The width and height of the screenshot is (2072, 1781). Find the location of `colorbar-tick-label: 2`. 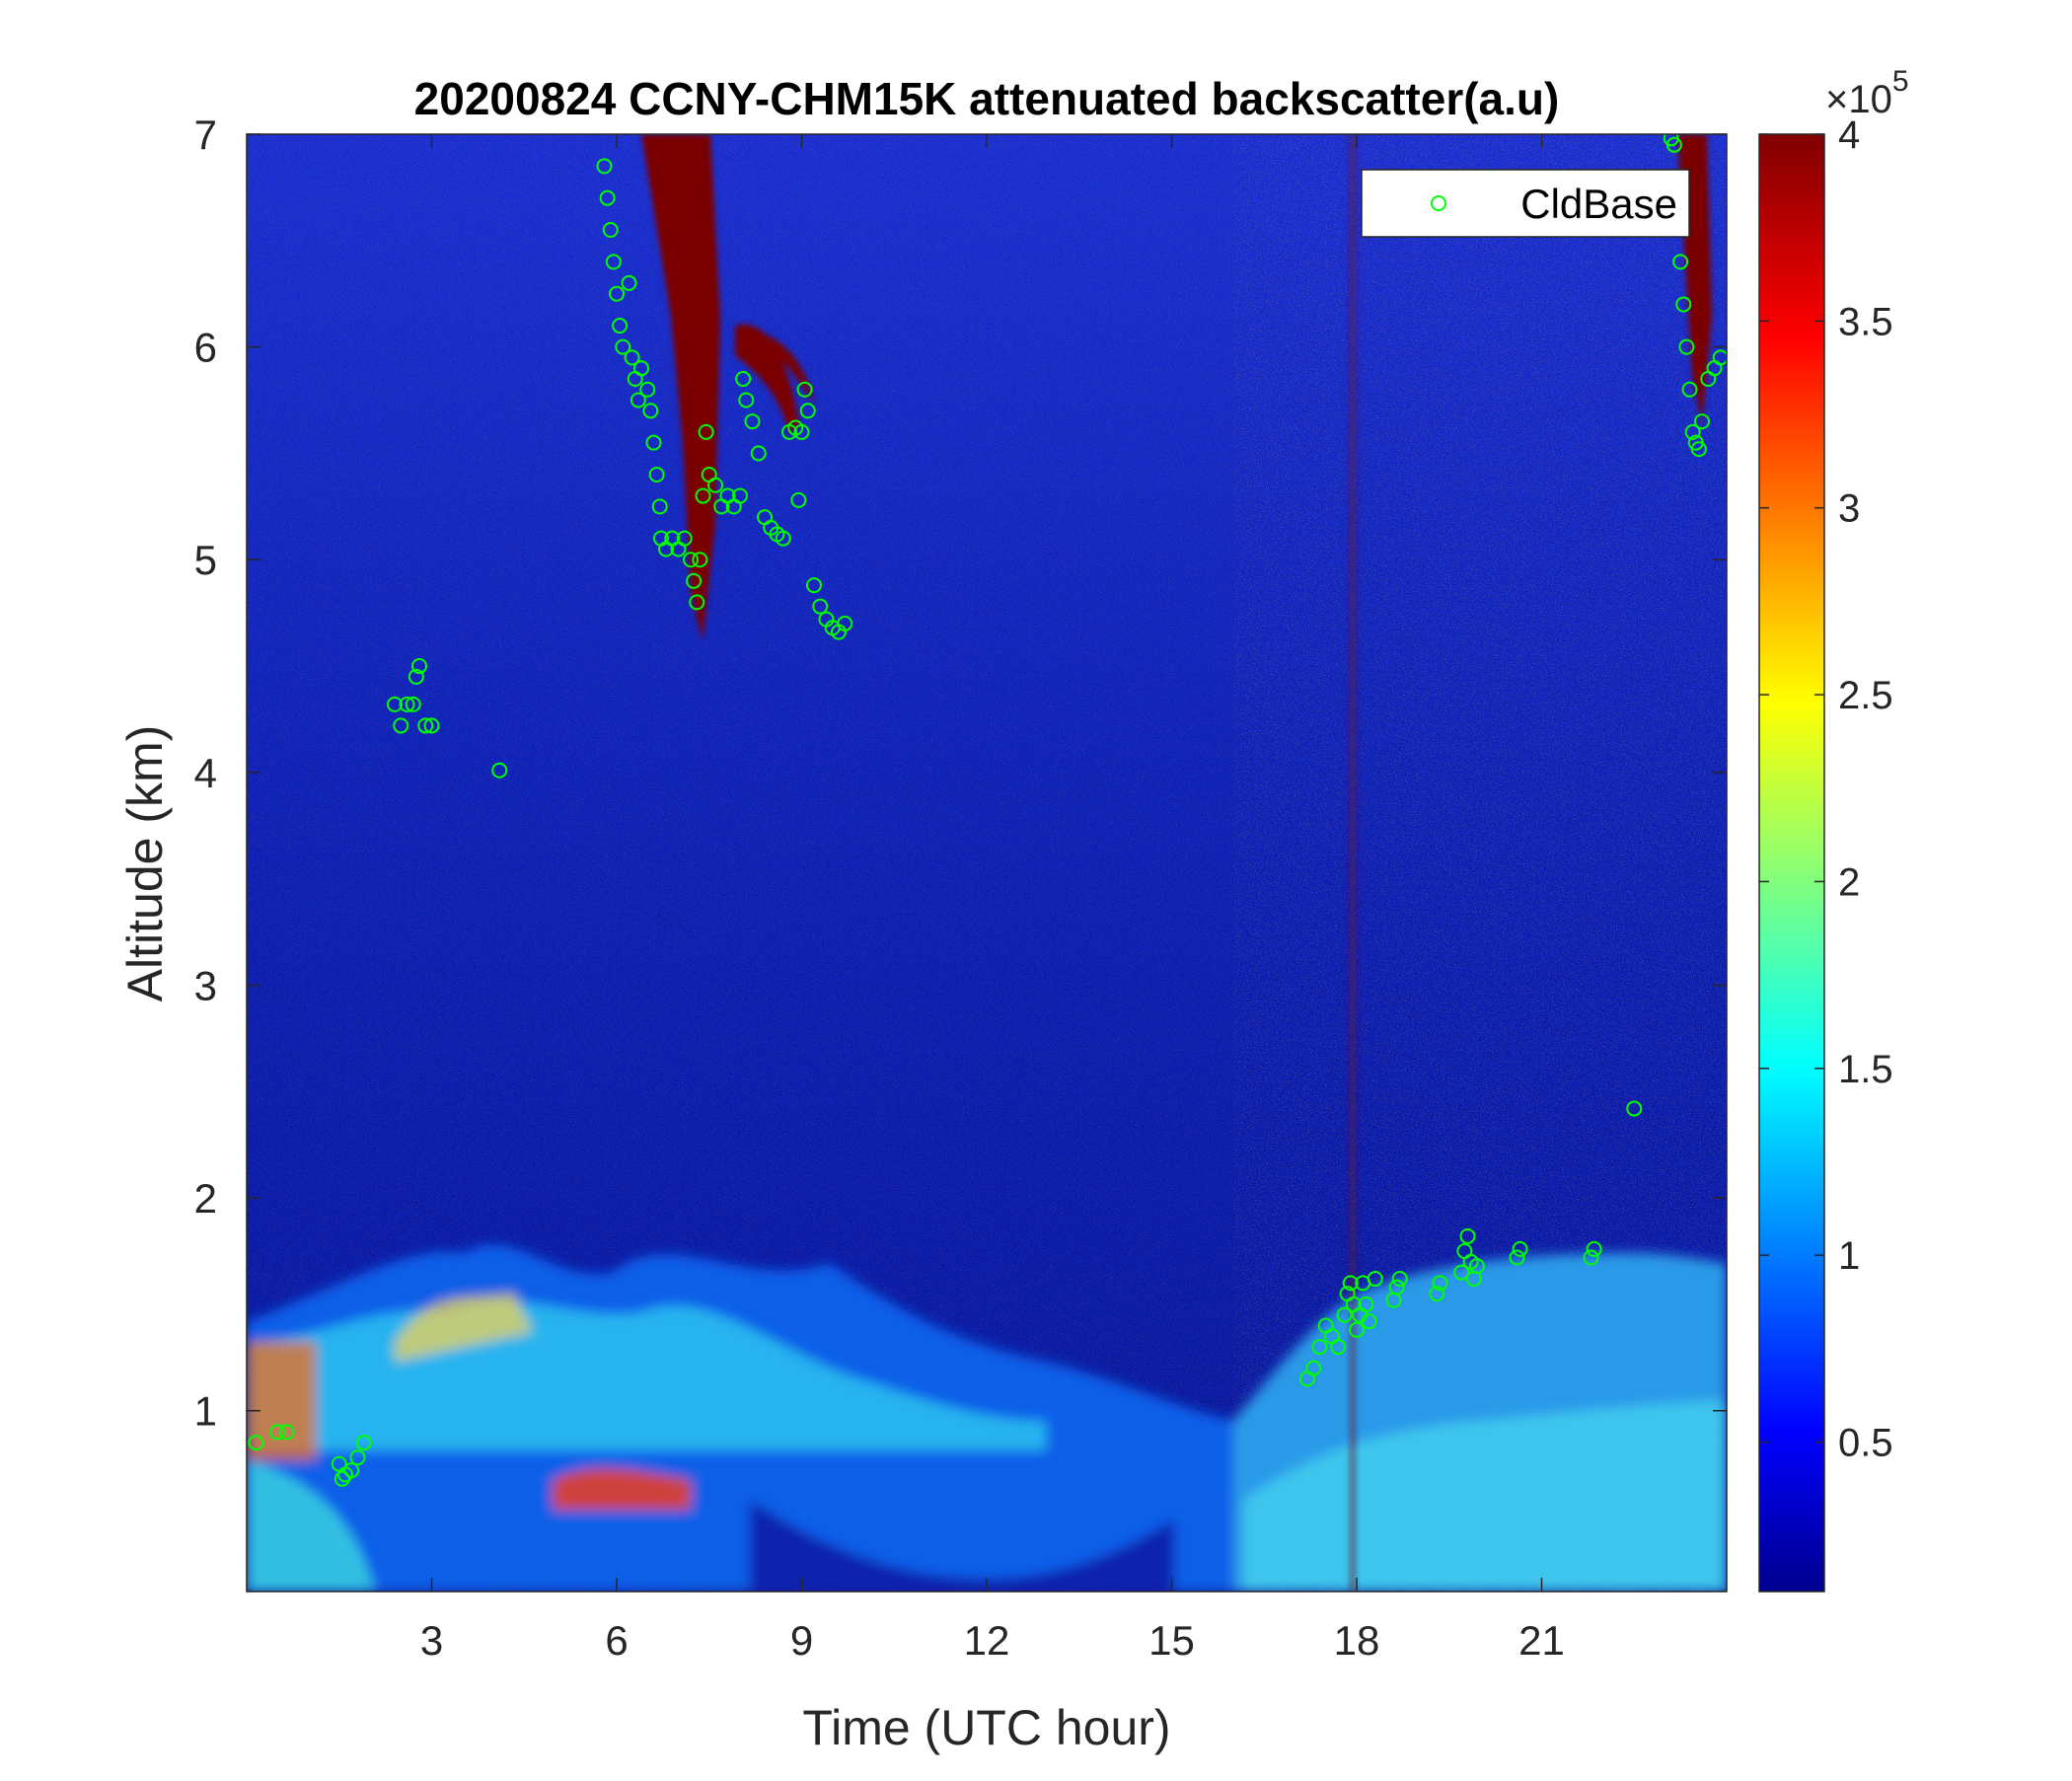

colorbar-tick-label: 2 is located at coordinates (1849, 882).